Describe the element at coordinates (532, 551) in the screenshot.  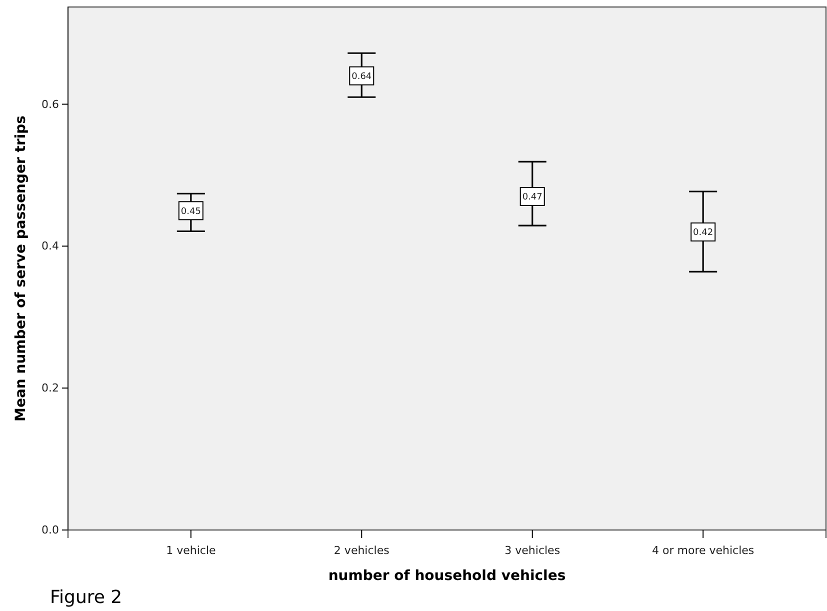
I see `x-tick-label: 3 vehicles` at that location.